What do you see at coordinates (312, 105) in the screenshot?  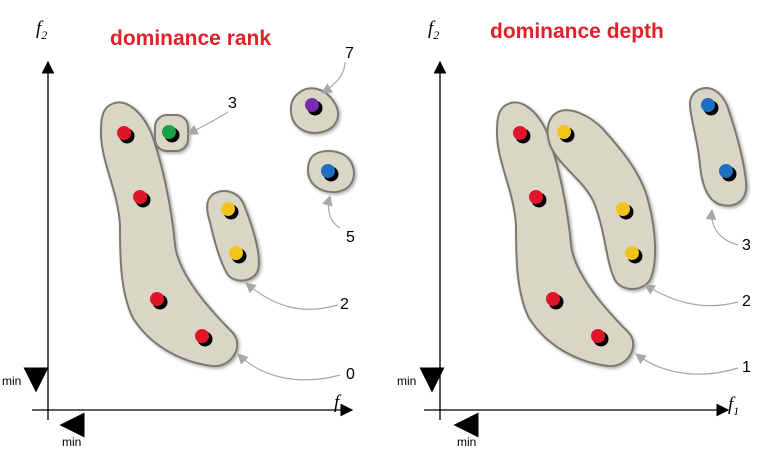 I see `point-purple` at bounding box center [312, 105].